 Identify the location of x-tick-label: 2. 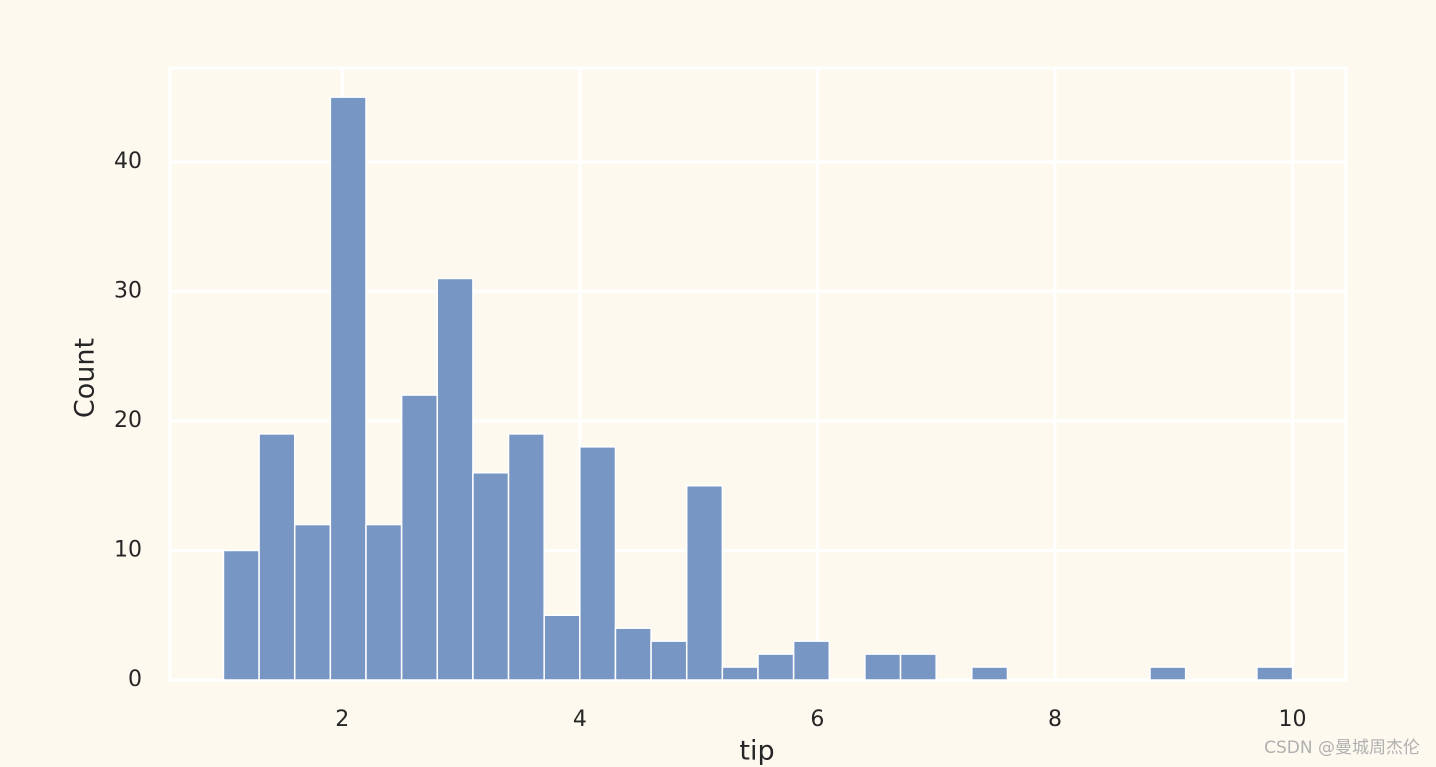
(342, 719).